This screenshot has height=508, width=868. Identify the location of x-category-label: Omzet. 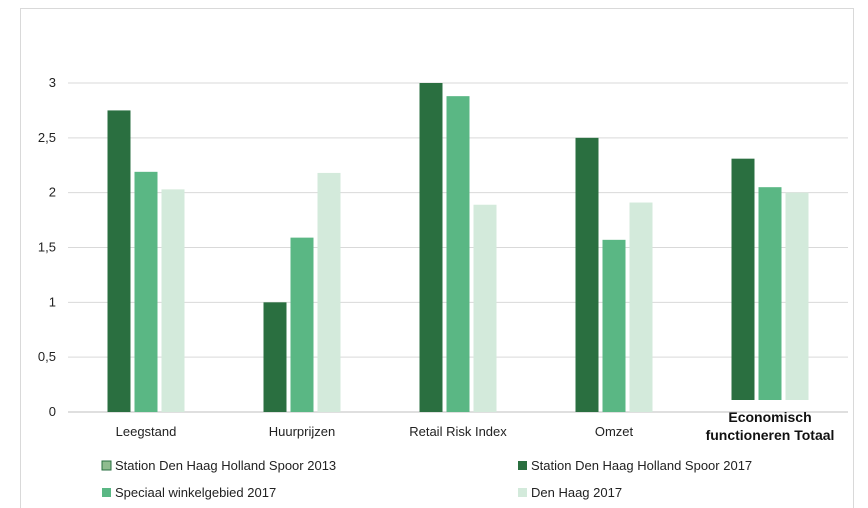
(614, 431).